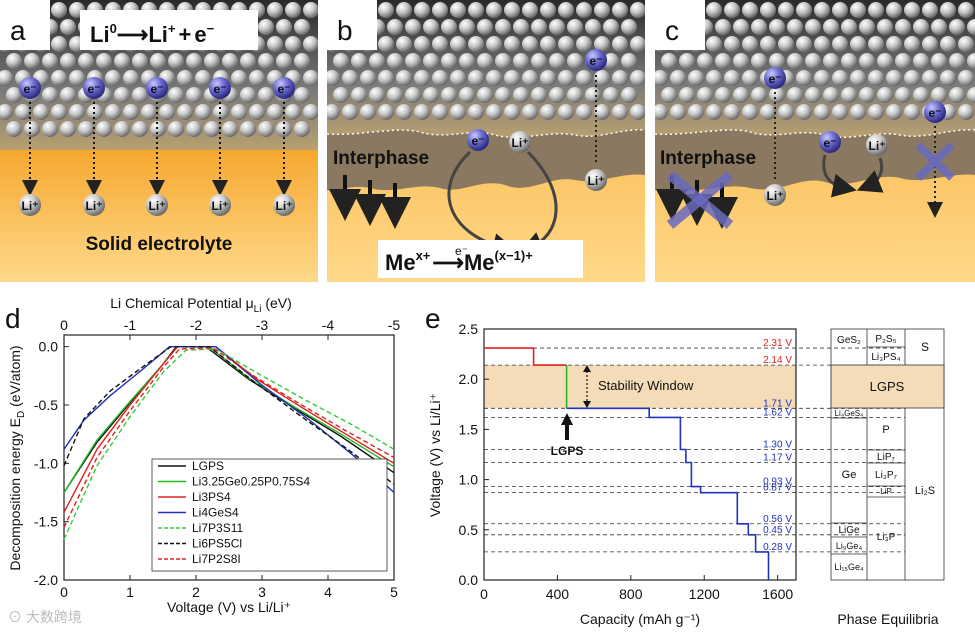 The width and height of the screenshot is (975, 638). I want to click on svg-text: Li⁺, so click(775, 196).